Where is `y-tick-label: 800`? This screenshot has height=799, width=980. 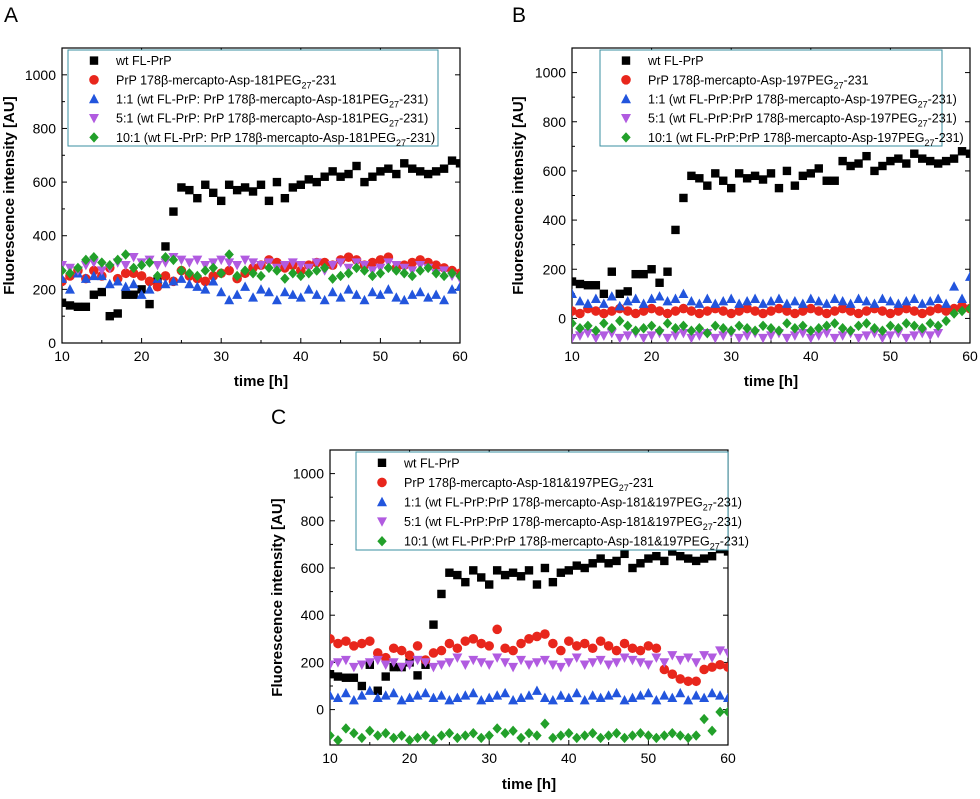
y-tick-label: 800 is located at coordinates (313, 521).